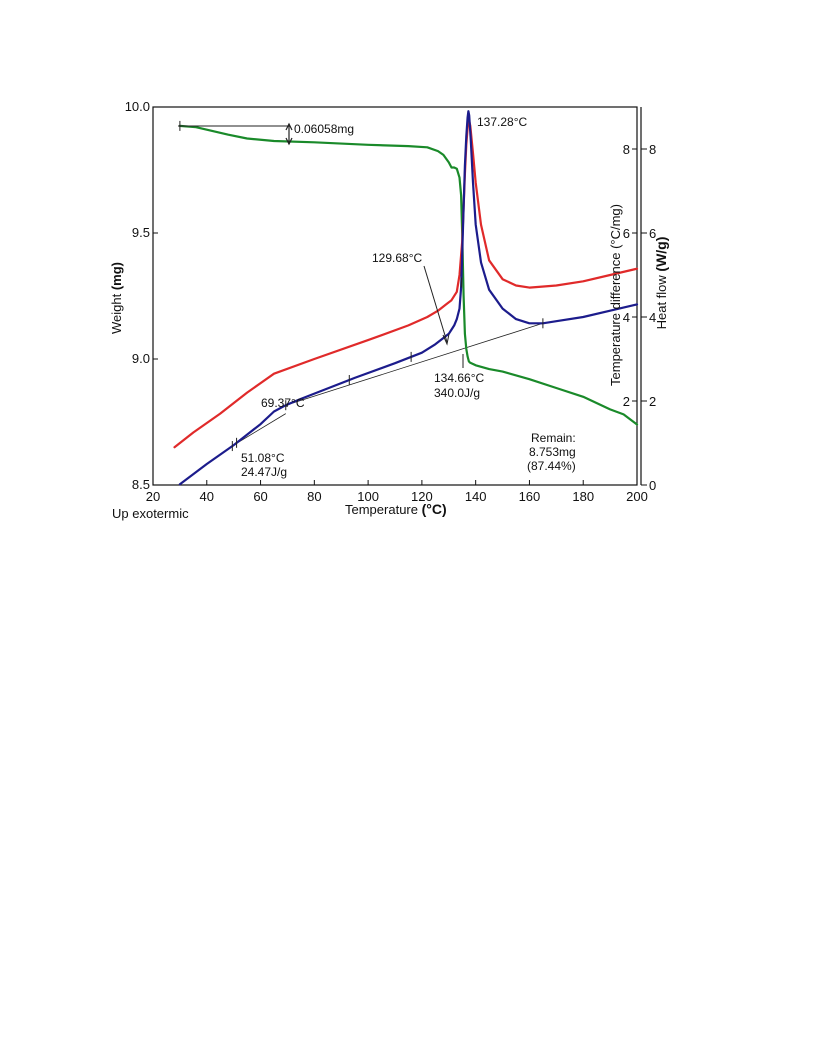 The image size is (816, 1056). Describe the element at coordinates (553, 438) in the screenshot. I see `remain-label: Remain:` at that location.